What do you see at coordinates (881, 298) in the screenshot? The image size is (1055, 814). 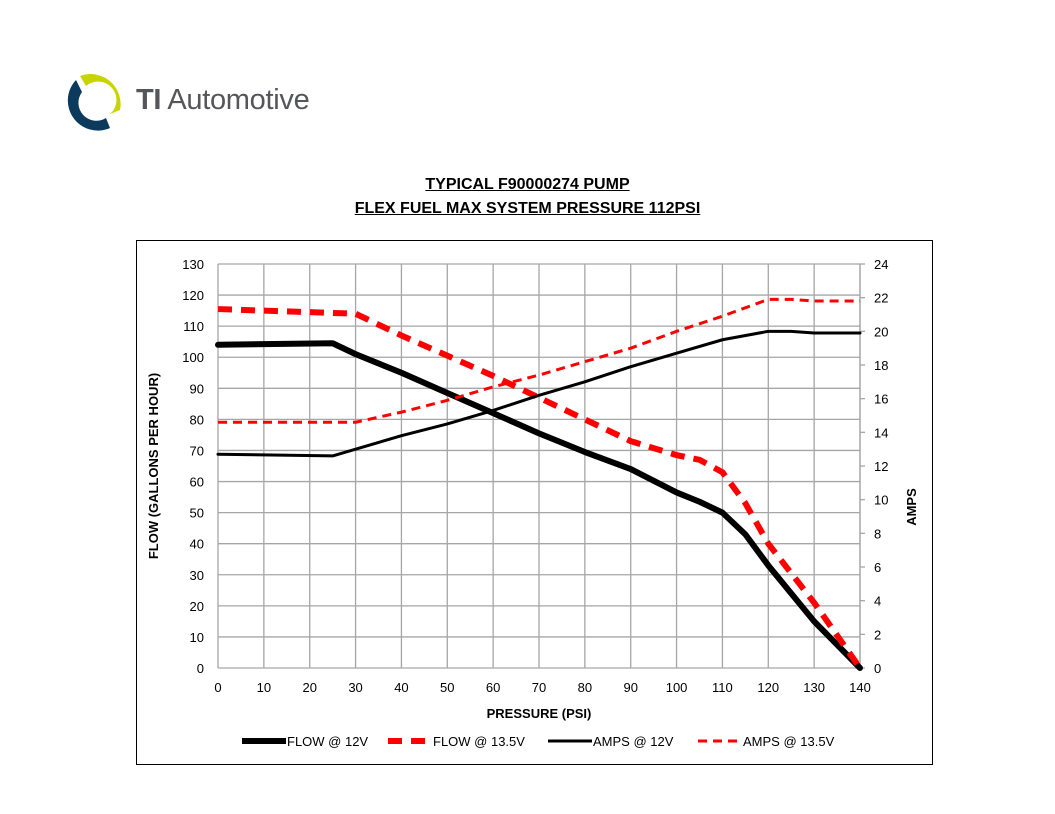 I see `y2-tick-label: 22` at bounding box center [881, 298].